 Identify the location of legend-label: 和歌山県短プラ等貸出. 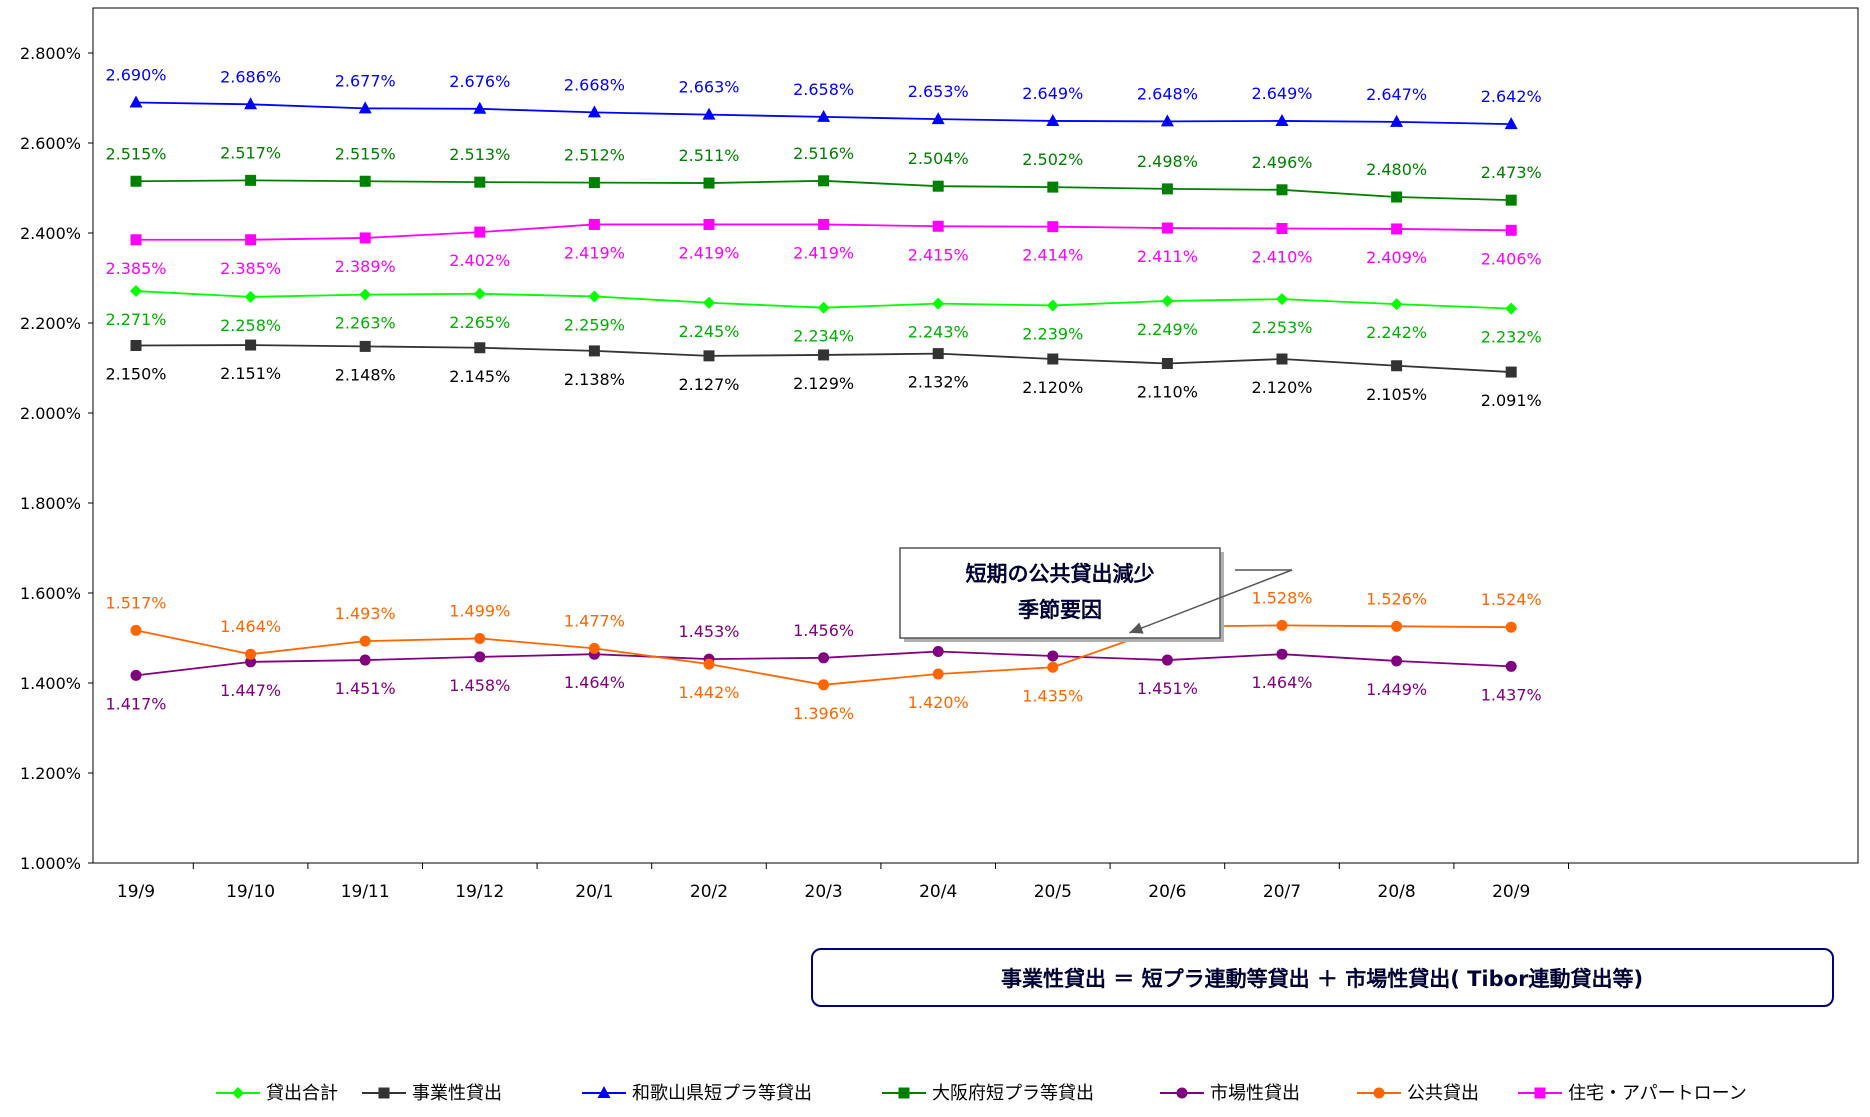
(722, 1093).